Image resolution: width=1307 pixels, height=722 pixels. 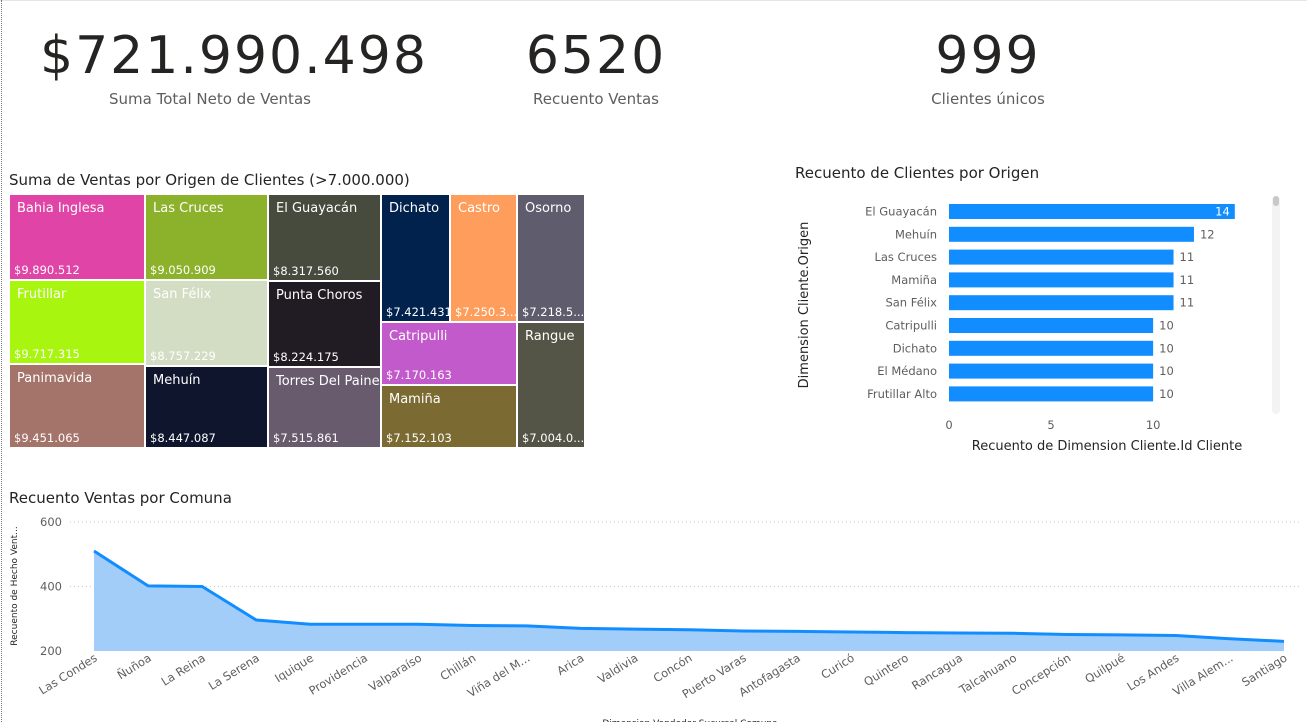 I want to click on area-point-concepcion, so click(x=1068, y=635).